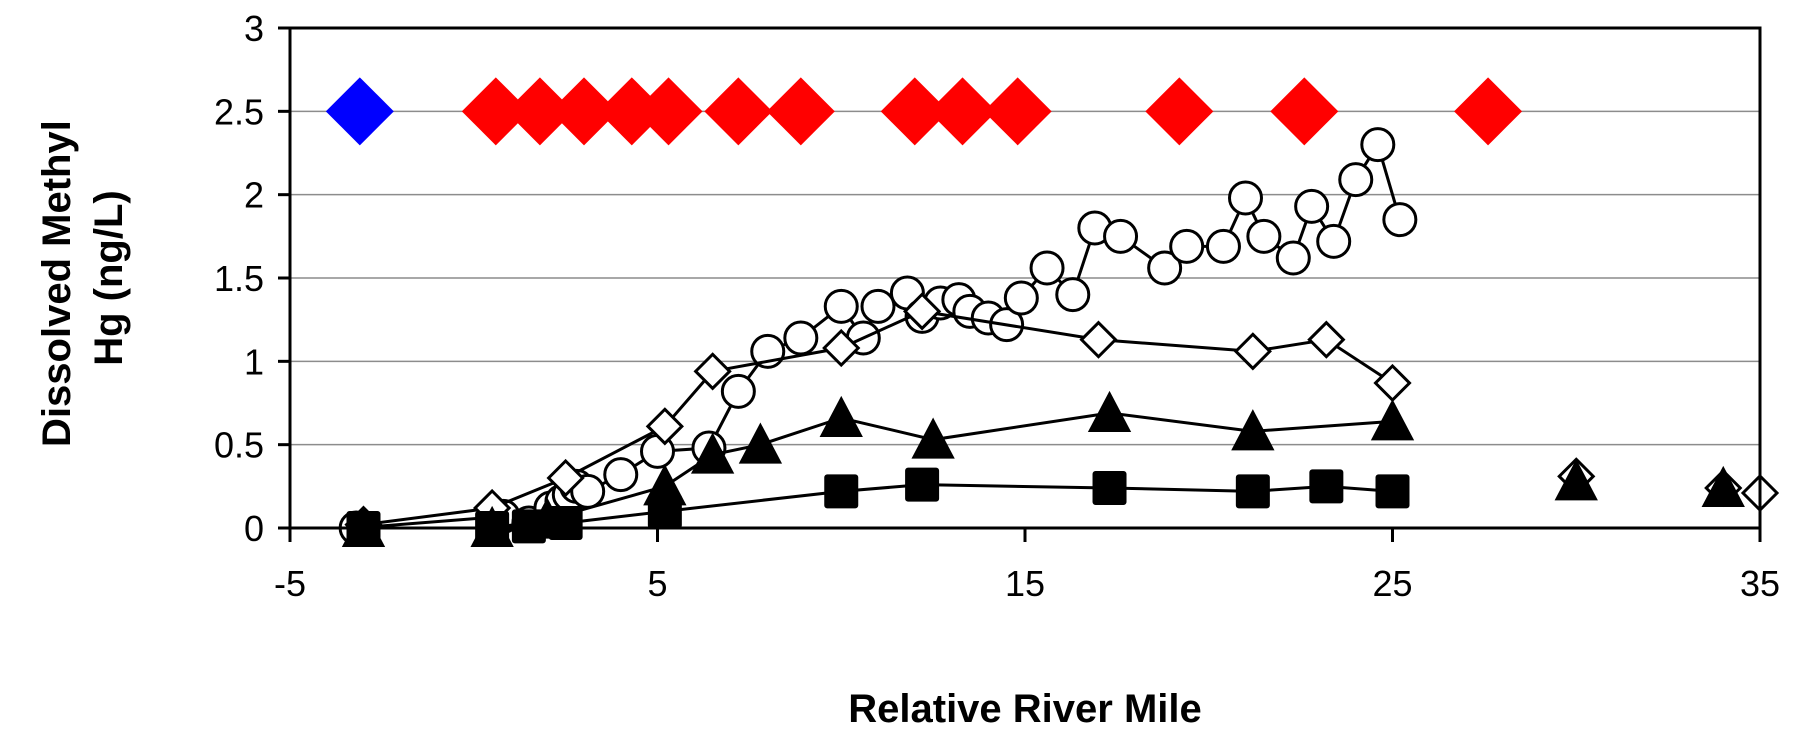 The height and width of the screenshot is (731, 1804). Describe the element at coordinates (254, 195) in the screenshot. I see `y-tick-label-4: 2` at that location.